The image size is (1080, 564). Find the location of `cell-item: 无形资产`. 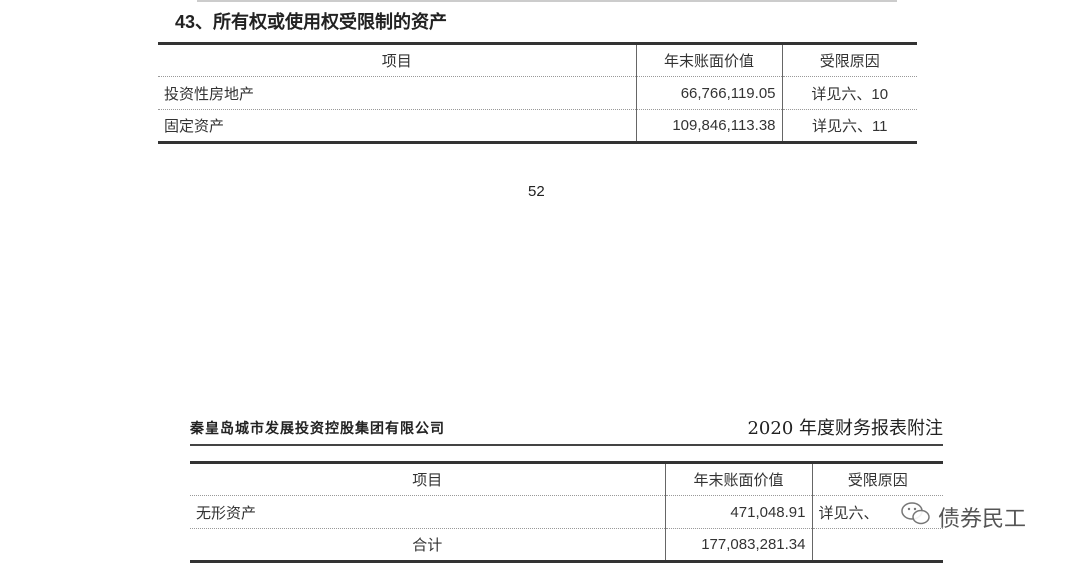

cell-item: 无形资产 is located at coordinates (427, 512).